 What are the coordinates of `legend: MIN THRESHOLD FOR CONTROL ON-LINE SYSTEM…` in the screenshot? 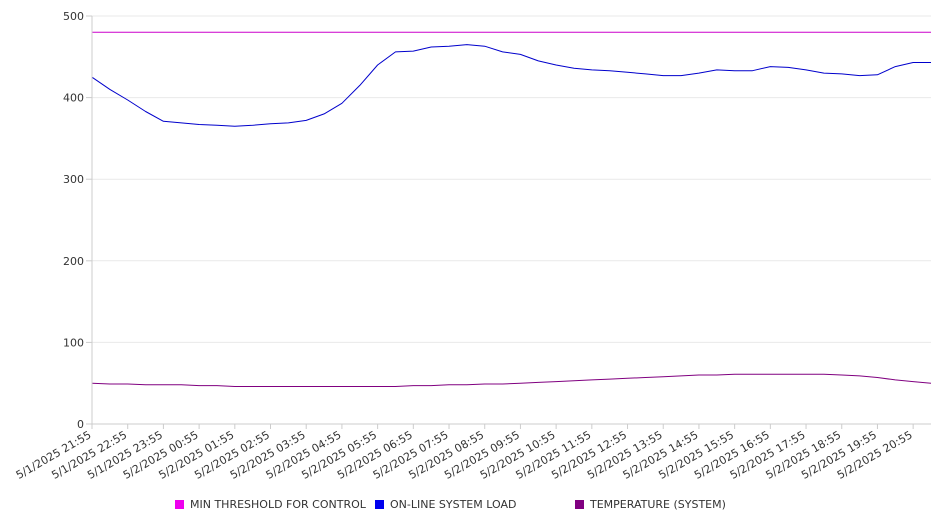 It's located at (555, 506).